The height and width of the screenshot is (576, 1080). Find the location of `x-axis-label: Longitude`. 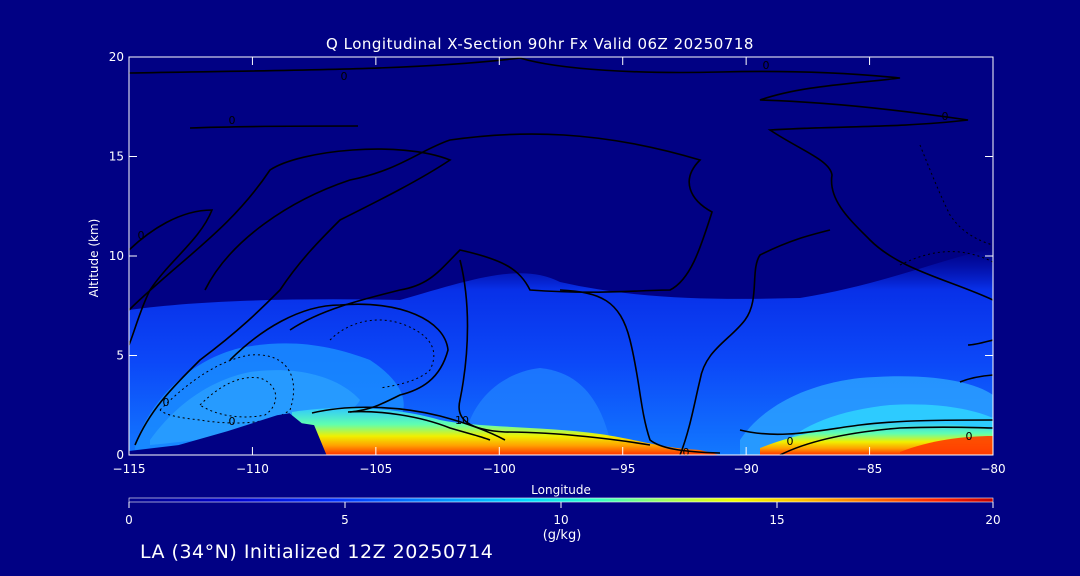

x-axis-label: Longitude is located at coordinates (561, 490).